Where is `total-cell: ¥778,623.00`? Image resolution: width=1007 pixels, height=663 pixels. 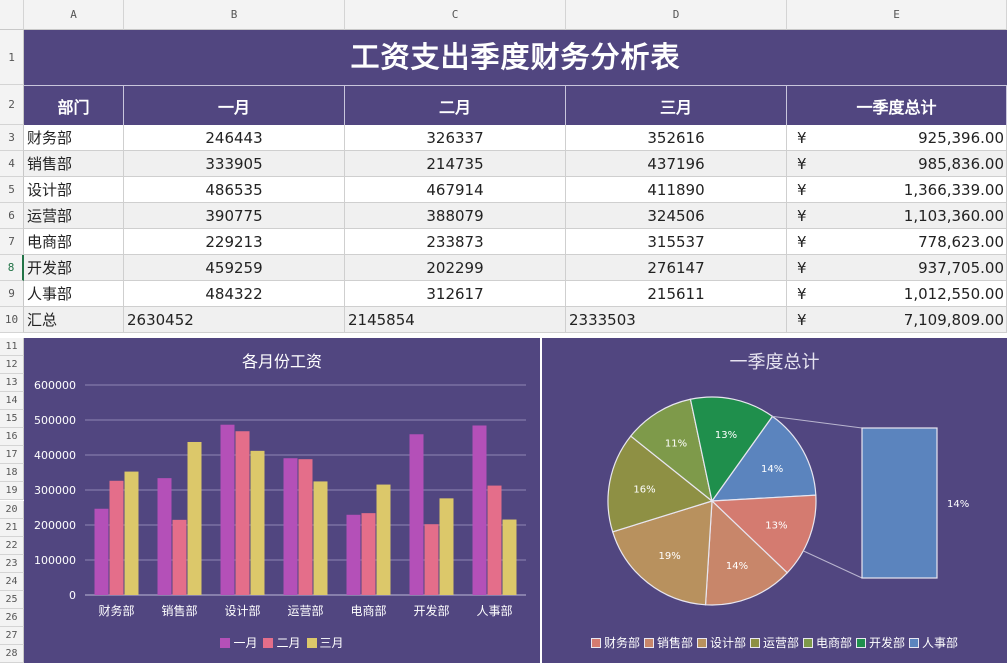 total-cell: ¥778,623.00 is located at coordinates (897, 242).